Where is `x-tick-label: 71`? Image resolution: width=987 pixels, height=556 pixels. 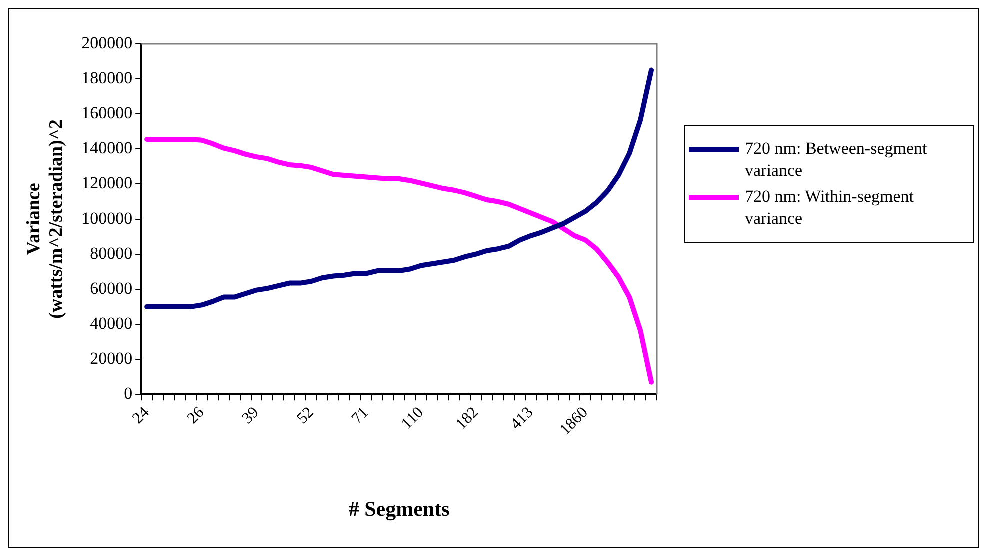
x-tick-label: 71 is located at coordinates (360, 416).